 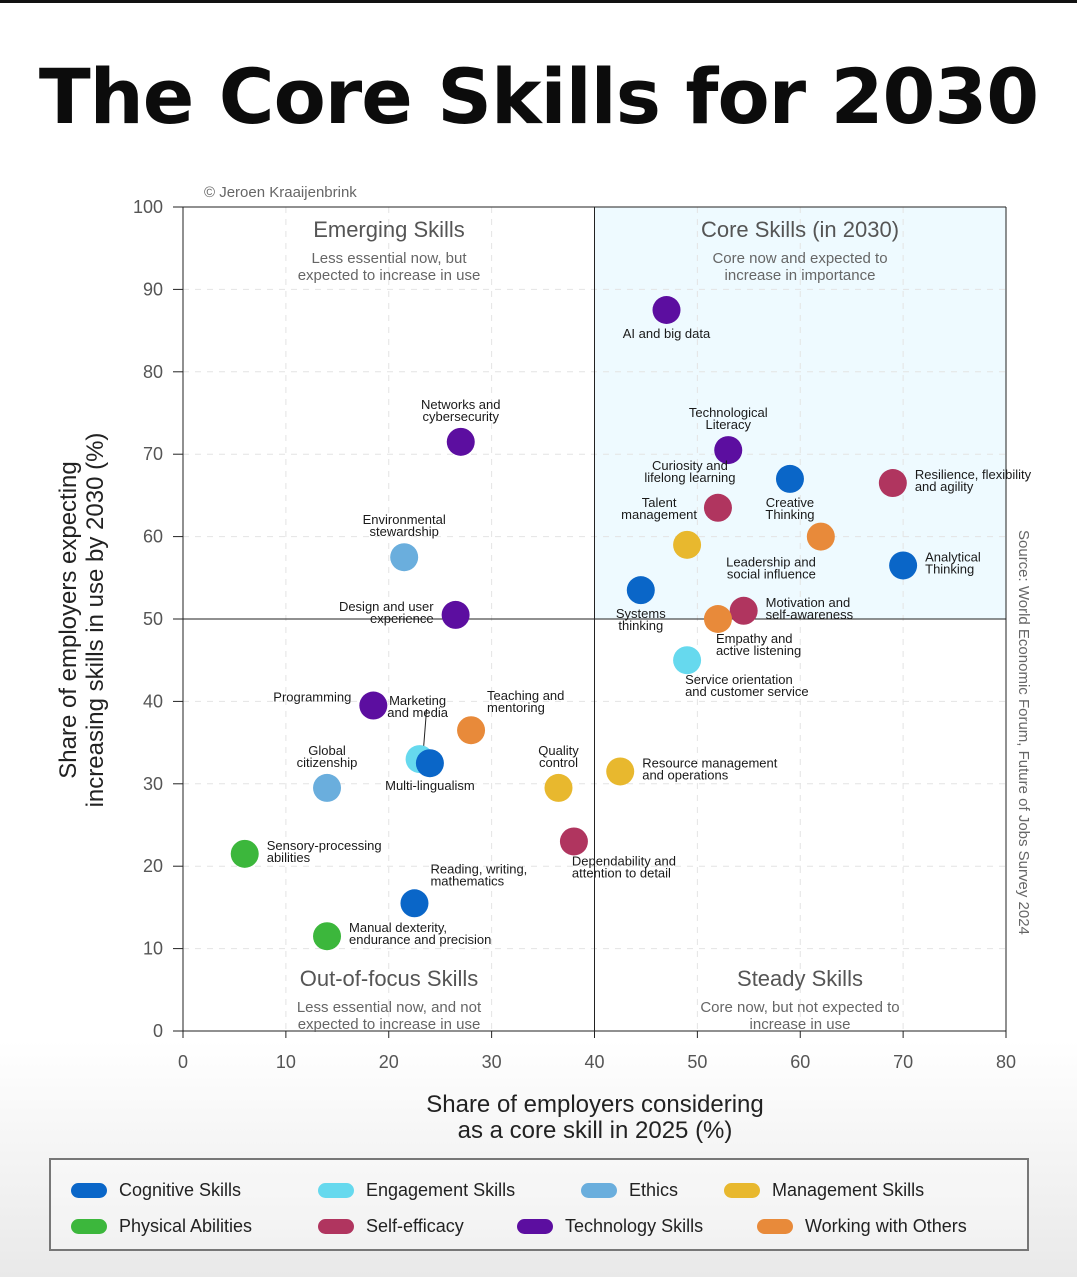 I want to click on label-leader-line, so click(x=425, y=728).